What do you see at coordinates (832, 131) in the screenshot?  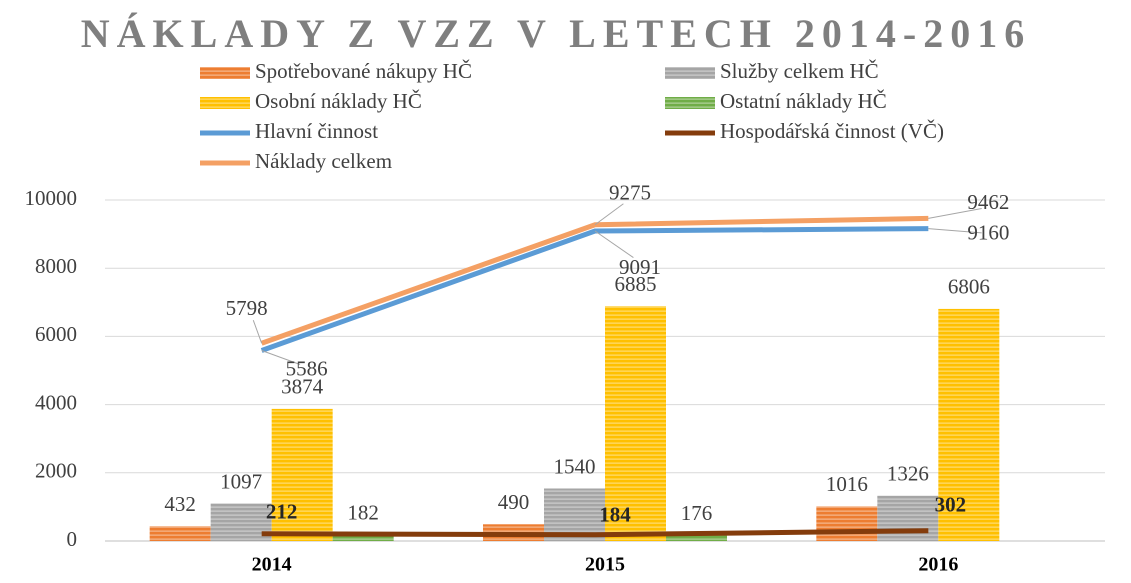 I see `legend-label: Hospodářská činnost (VČ)` at bounding box center [832, 131].